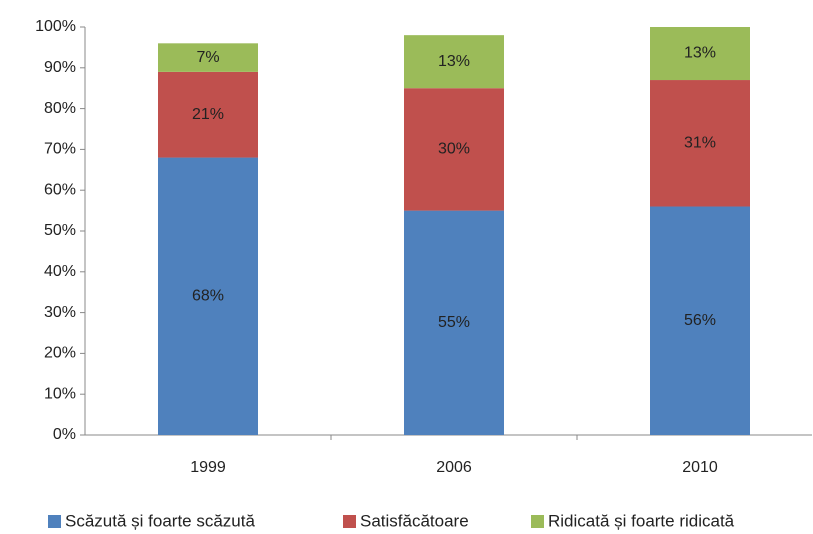  What do you see at coordinates (641, 520) in the screenshot?
I see `legend-label: Ridicată și foarte ridicată` at bounding box center [641, 520].